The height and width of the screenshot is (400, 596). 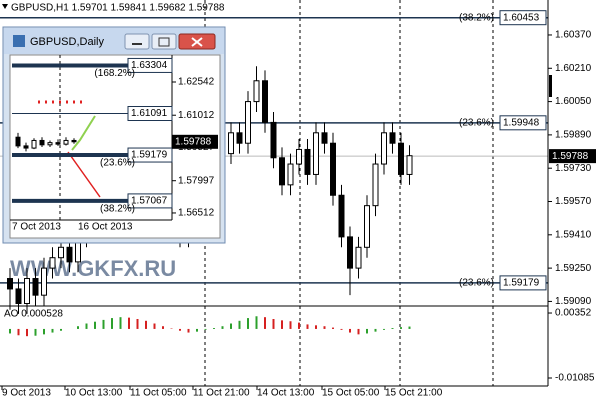 What do you see at coordinates (573, 101) in the screenshot?
I see `y-tick-label: 1.60050` at bounding box center [573, 101].